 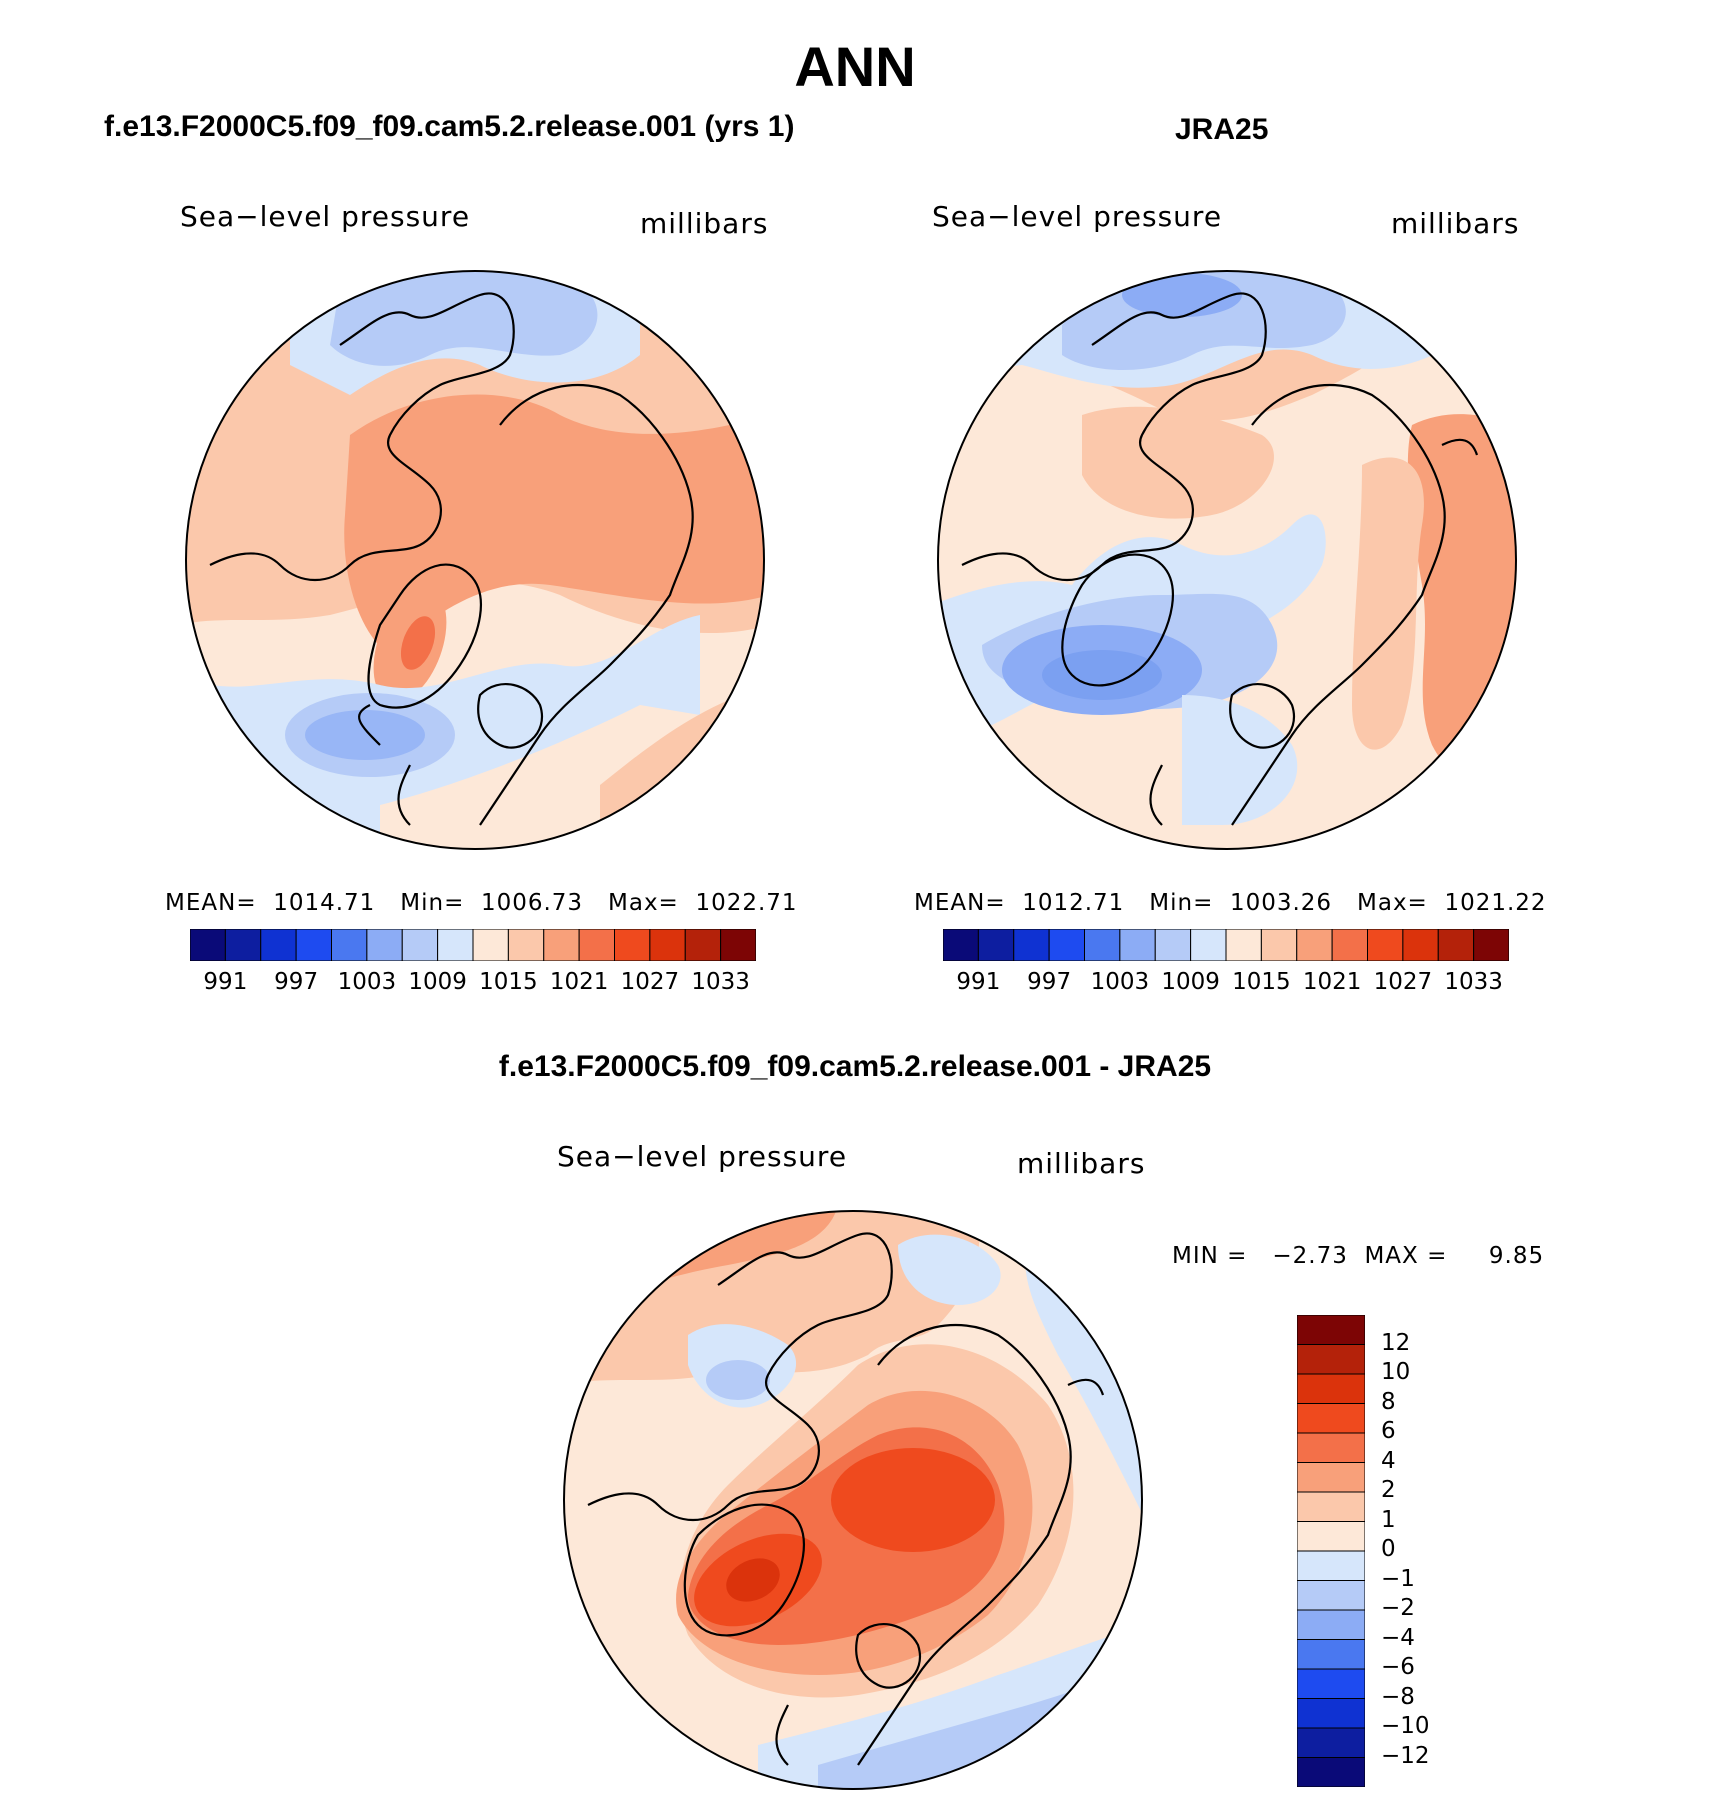 What do you see at coordinates (1388, 1490) in the screenshot?
I see `colorbar-tick-label: 2` at bounding box center [1388, 1490].